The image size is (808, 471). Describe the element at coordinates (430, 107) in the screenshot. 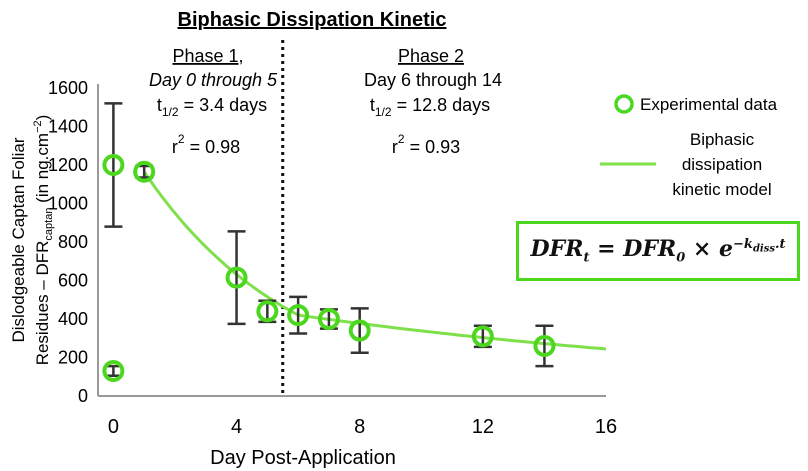

I see `phase-2-half-life: t1/2 = 12.8 days` at that location.